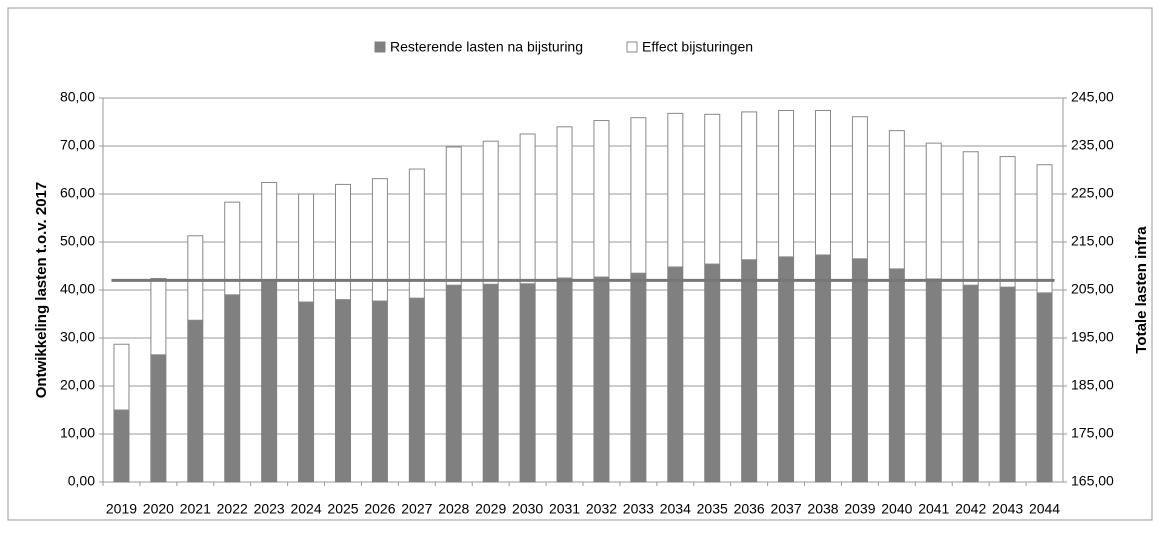  I want to click on x-tick-label: 2029, so click(490, 509).